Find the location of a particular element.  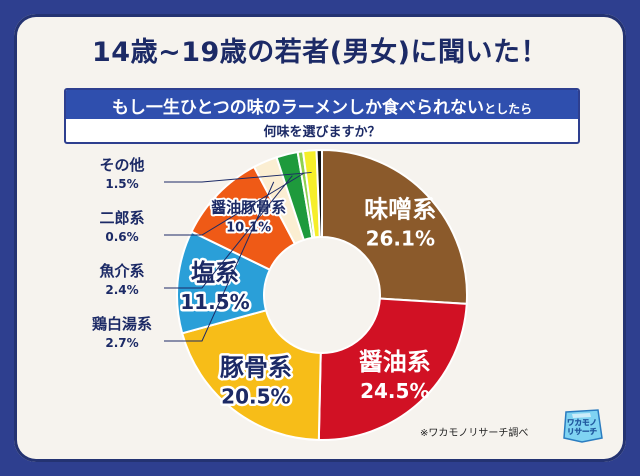

main-title: 14歳~19歳の若者(男女)に聞いた！ is located at coordinates (320, 52).